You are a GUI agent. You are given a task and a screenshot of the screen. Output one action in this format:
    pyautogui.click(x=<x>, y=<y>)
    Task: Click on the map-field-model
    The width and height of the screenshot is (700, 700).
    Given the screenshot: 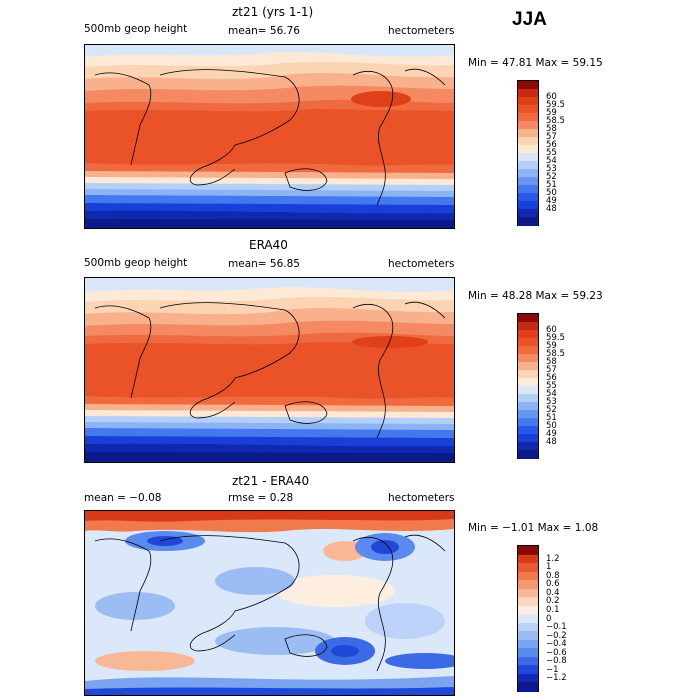 What is the action you would take?
    pyautogui.click(x=269, y=136)
    